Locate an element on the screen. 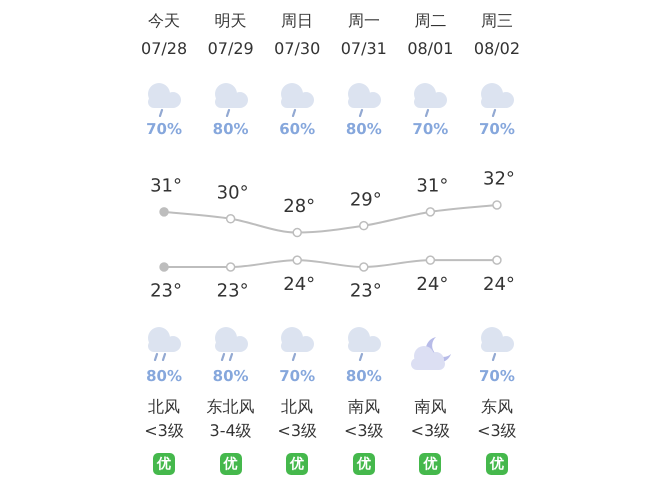  text: 60% is located at coordinates (297, 129).